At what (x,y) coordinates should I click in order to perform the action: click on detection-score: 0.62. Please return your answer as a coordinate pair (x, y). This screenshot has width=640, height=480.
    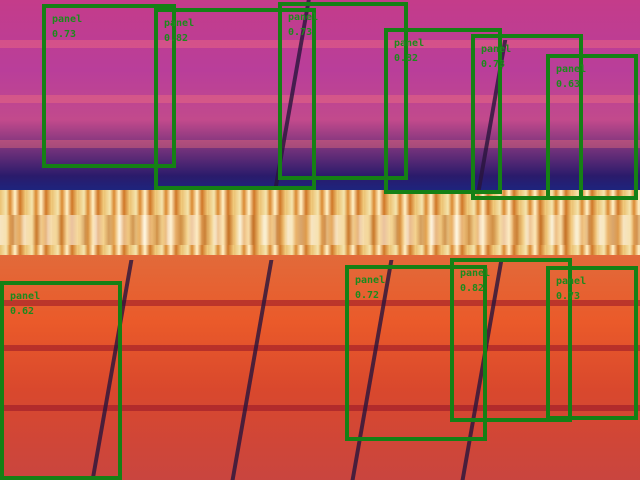
    Looking at the image, I should click on (22, 311).